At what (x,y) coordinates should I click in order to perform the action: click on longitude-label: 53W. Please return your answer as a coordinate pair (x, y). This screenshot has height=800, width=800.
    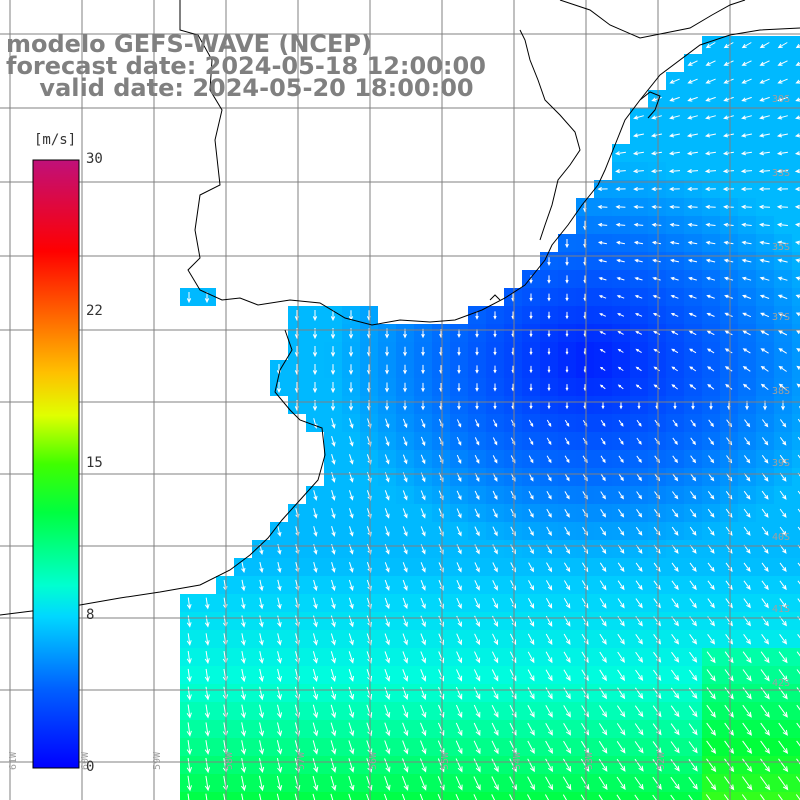
    Looking at the image, I should click on (589, 760).